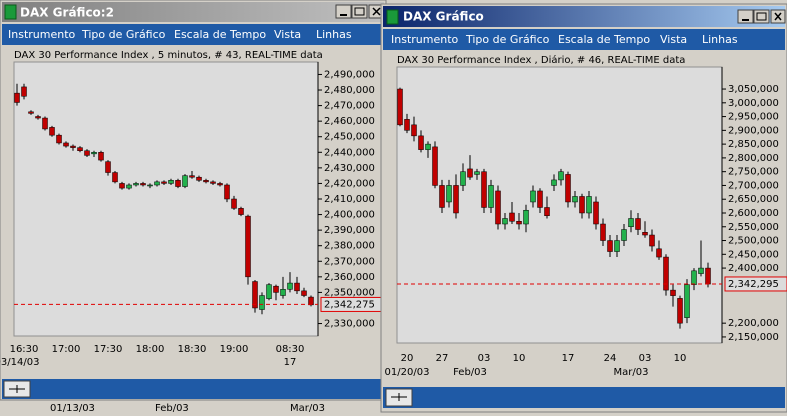  What do you see at coordinates (753, 158) in the screenshot?
I see `y-tick-label: 2,800,000` at bounding box center [753, 158].